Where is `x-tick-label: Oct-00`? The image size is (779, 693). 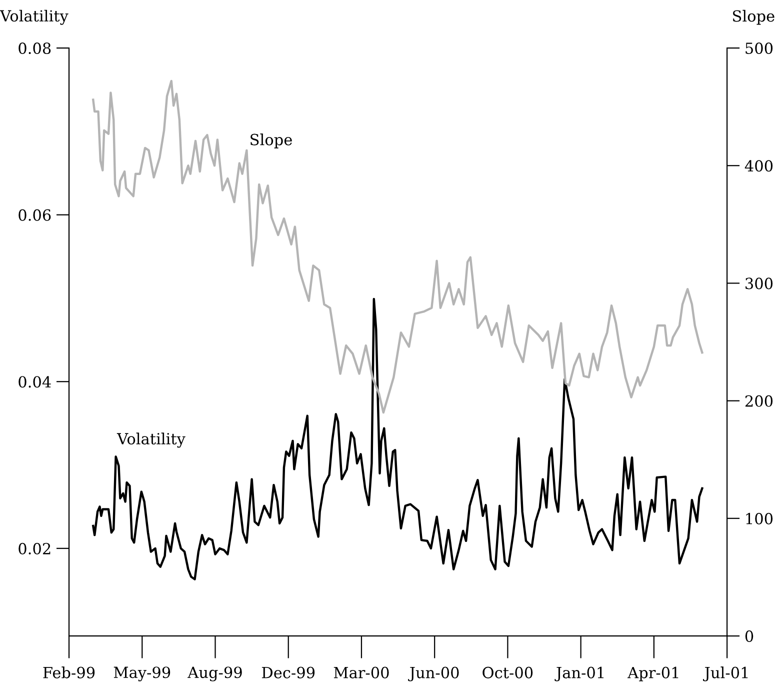 x-tick-label: Oct-00 is located at coordinates (507, 672).